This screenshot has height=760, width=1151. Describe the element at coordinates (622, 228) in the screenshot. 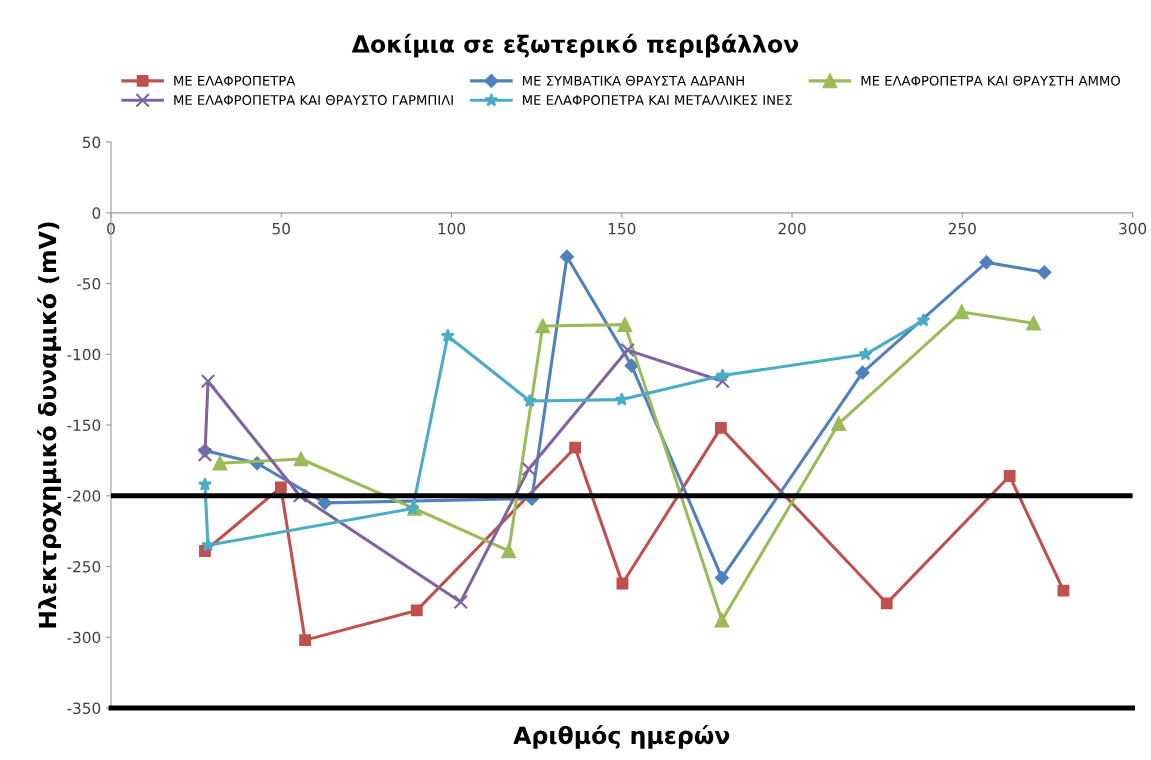

I see `x-tick-label: 150` at that location.